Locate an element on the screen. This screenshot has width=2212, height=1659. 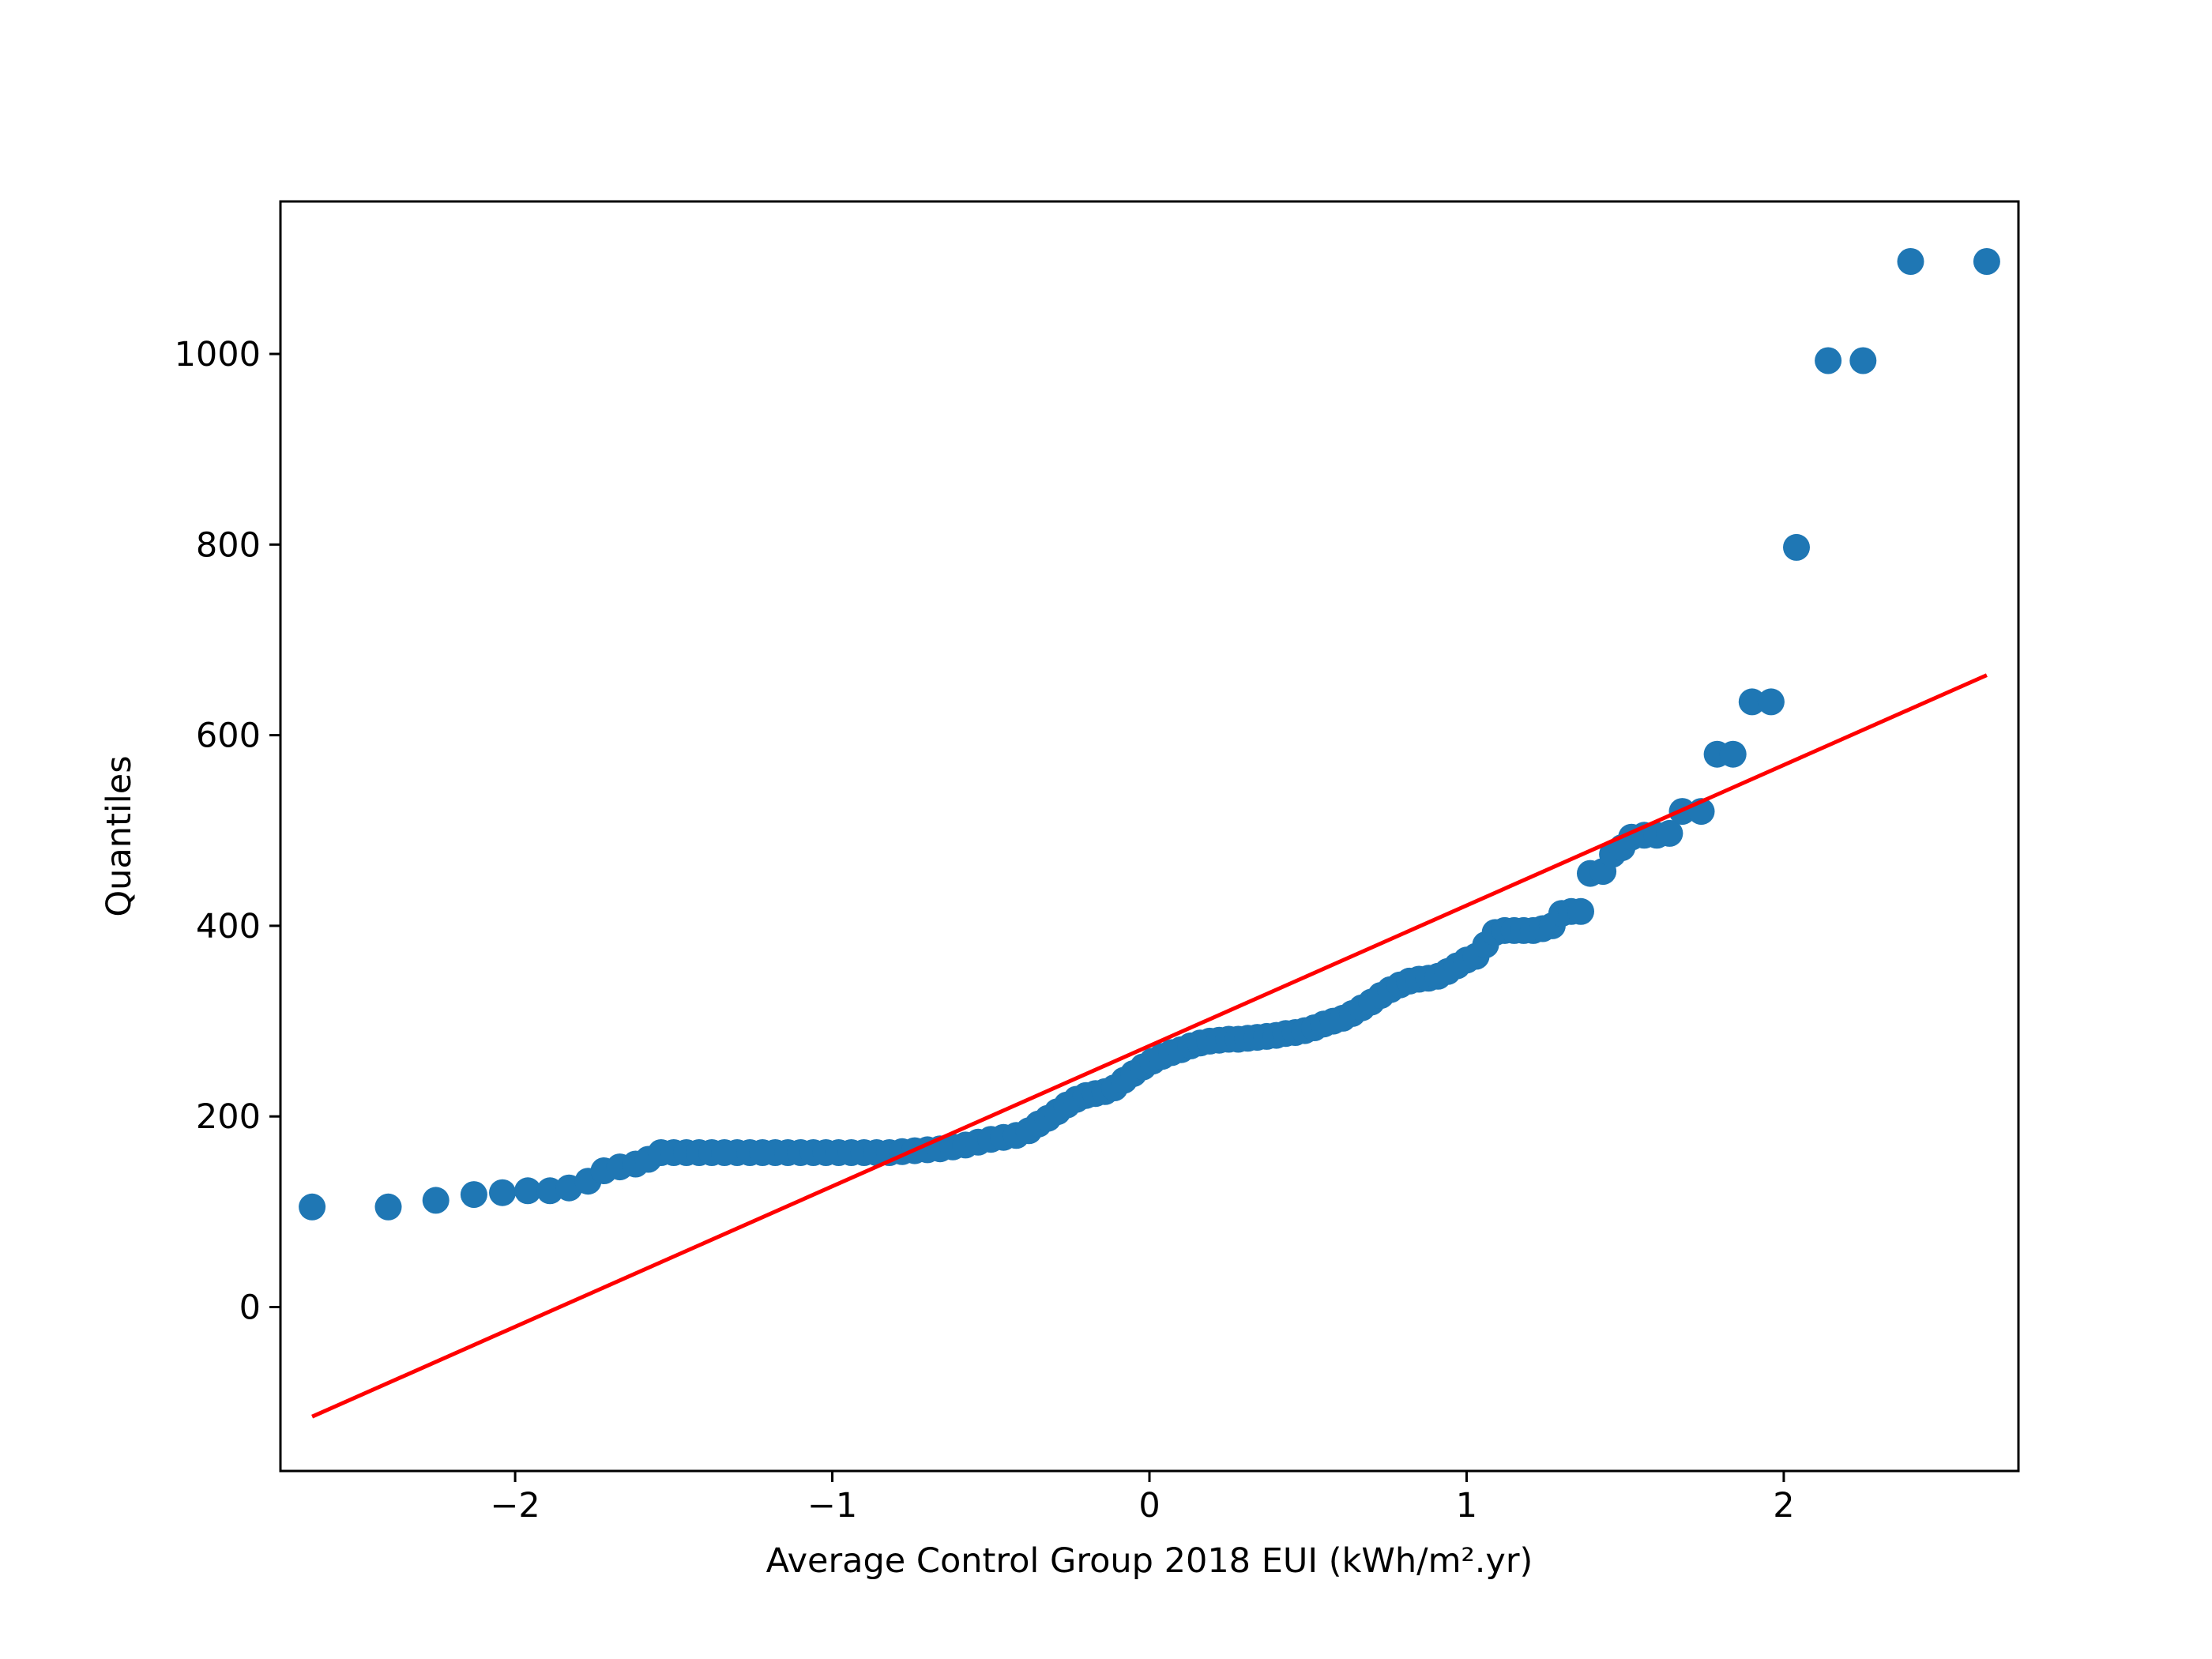
y-tick-label: 1000 is located at coordinates (218, 355).